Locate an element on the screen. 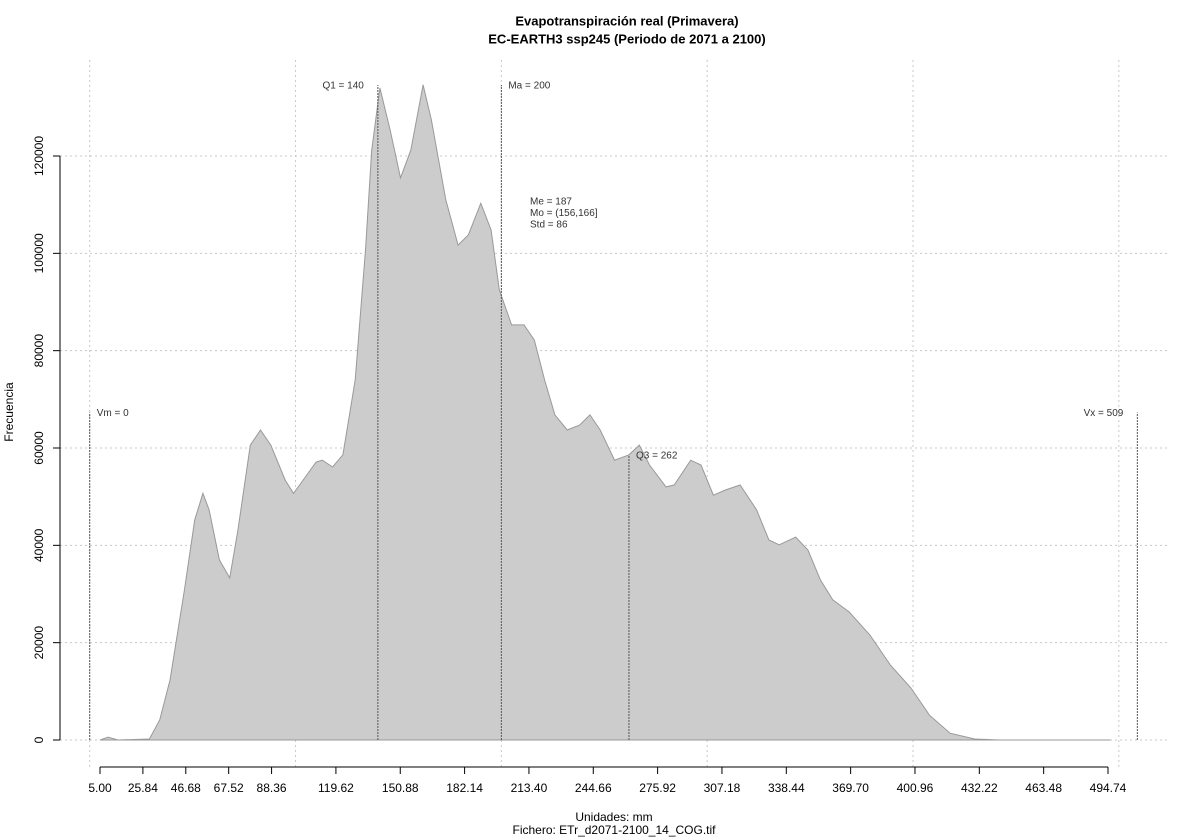 The height and width of the screenshot is (840, 1200). x-tick-label: 119.62 is located at coordinates (336, 788).